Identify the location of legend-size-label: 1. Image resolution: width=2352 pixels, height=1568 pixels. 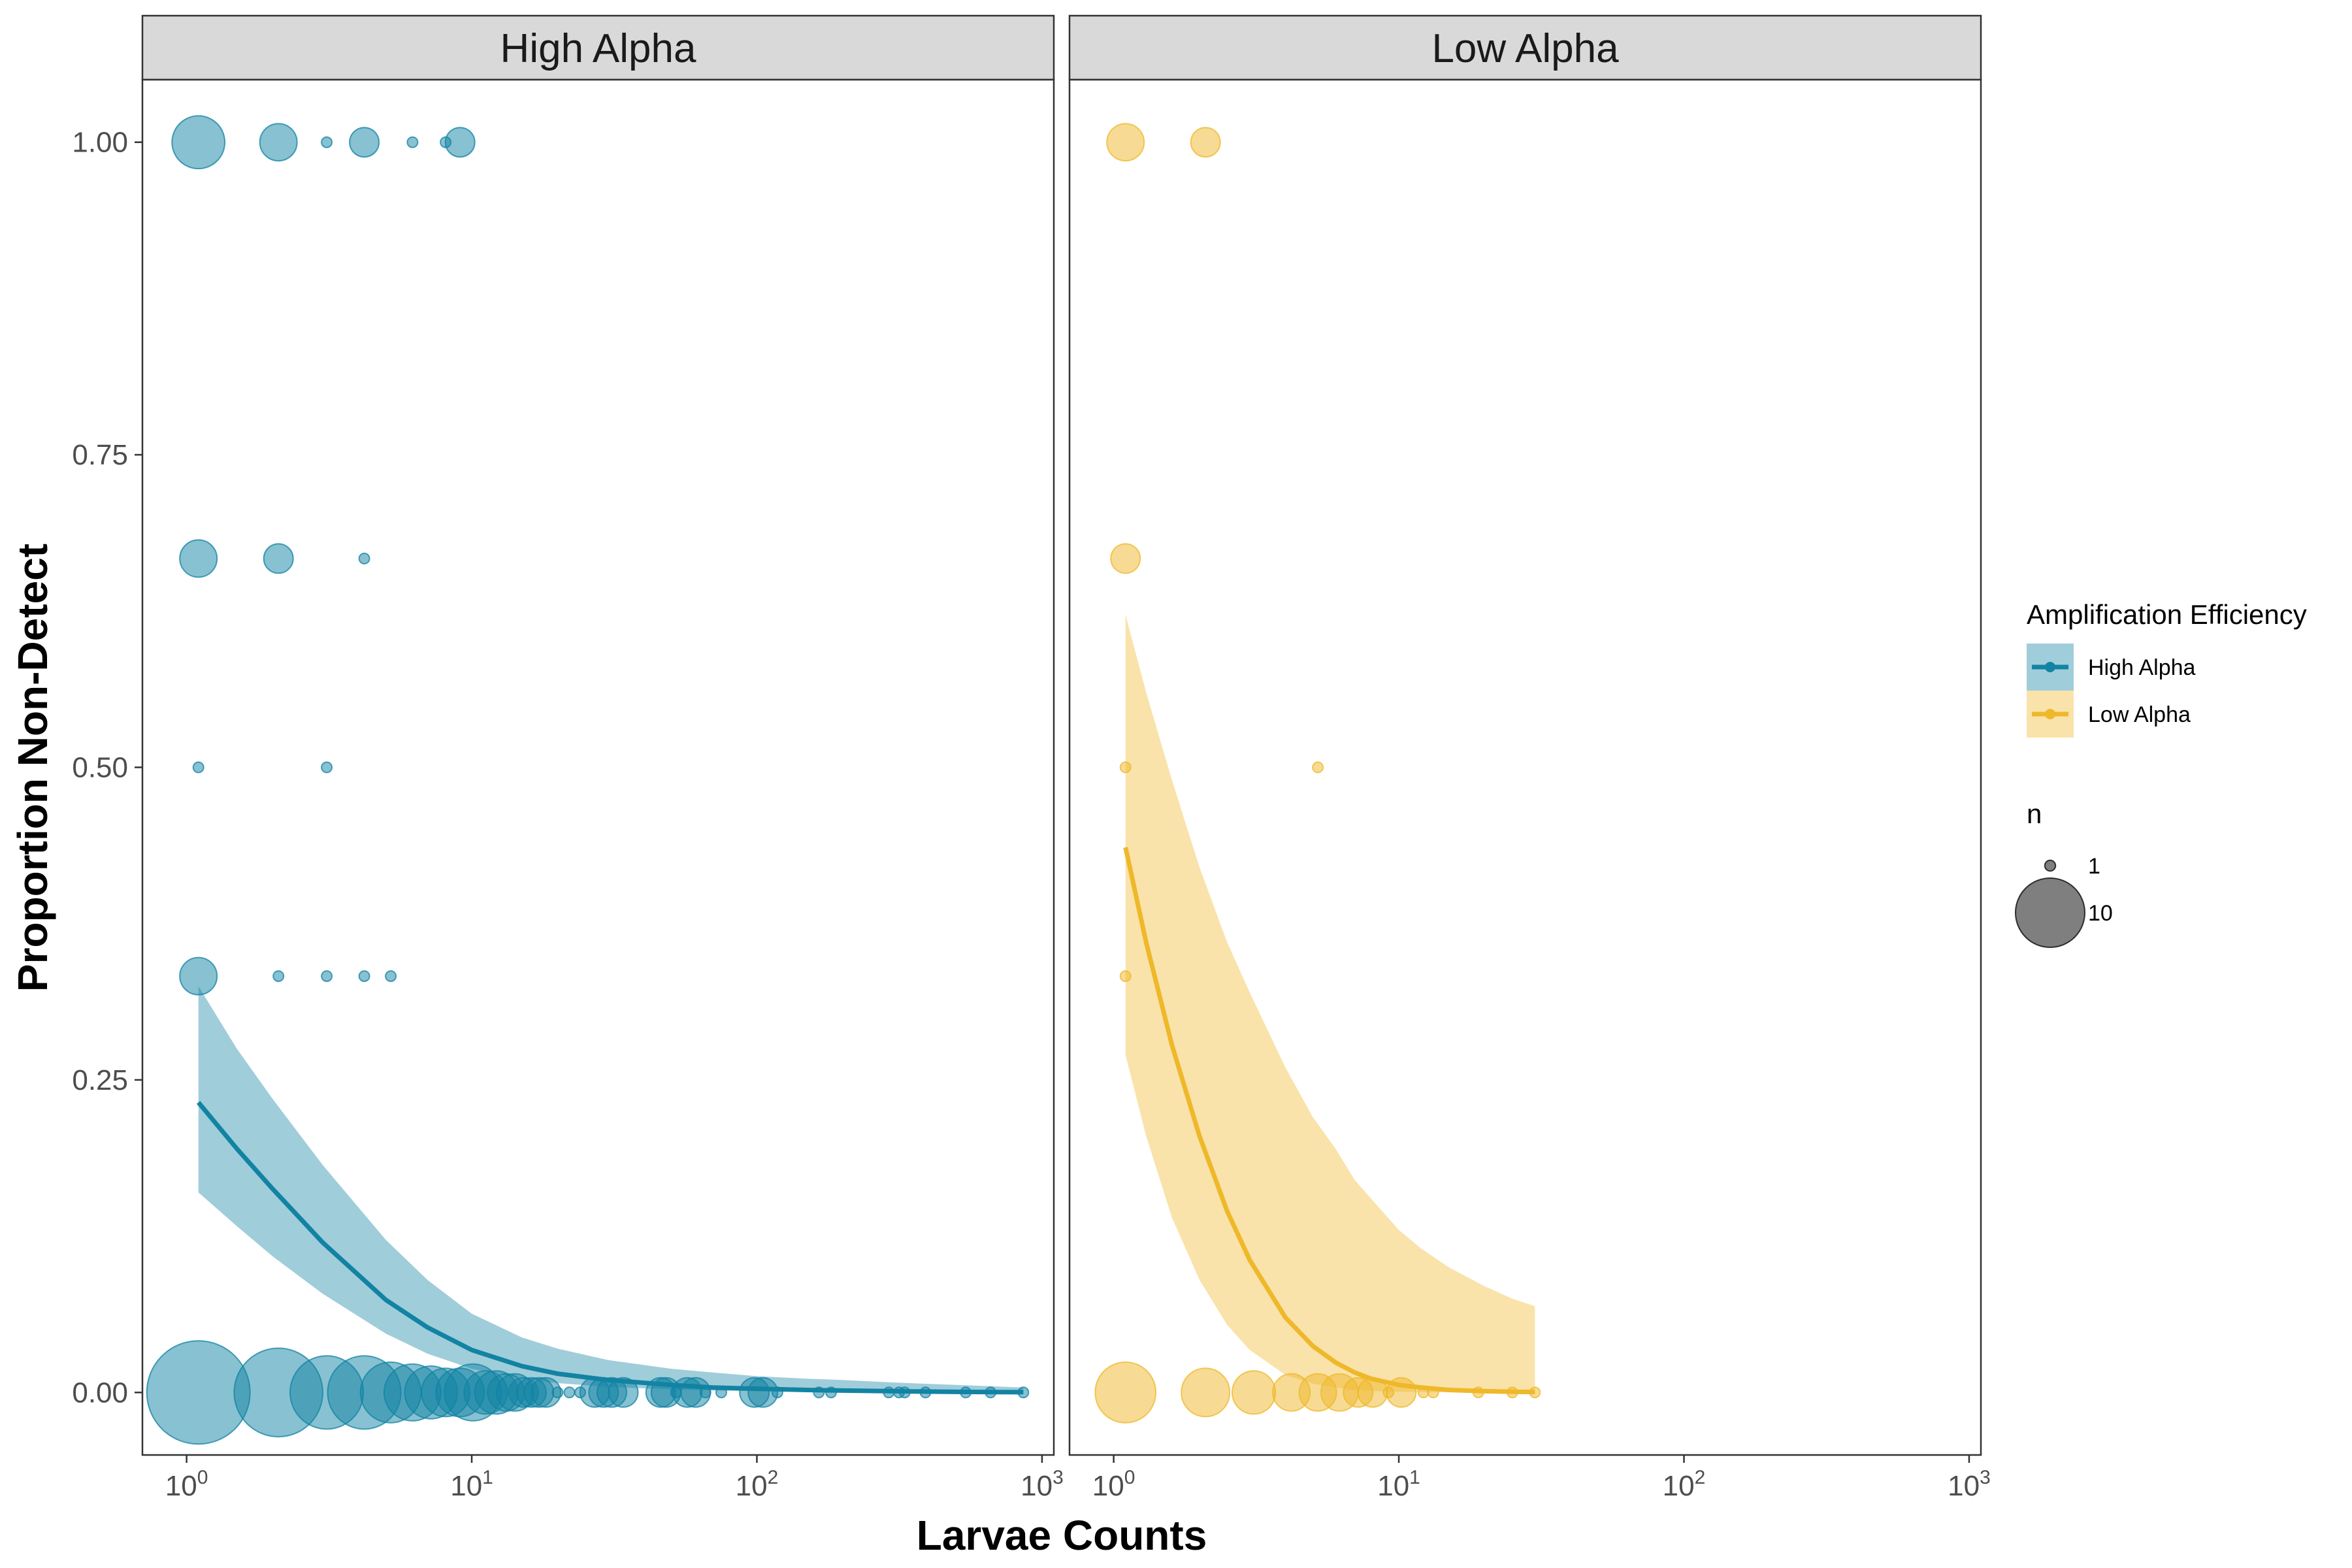
(2094, 866).